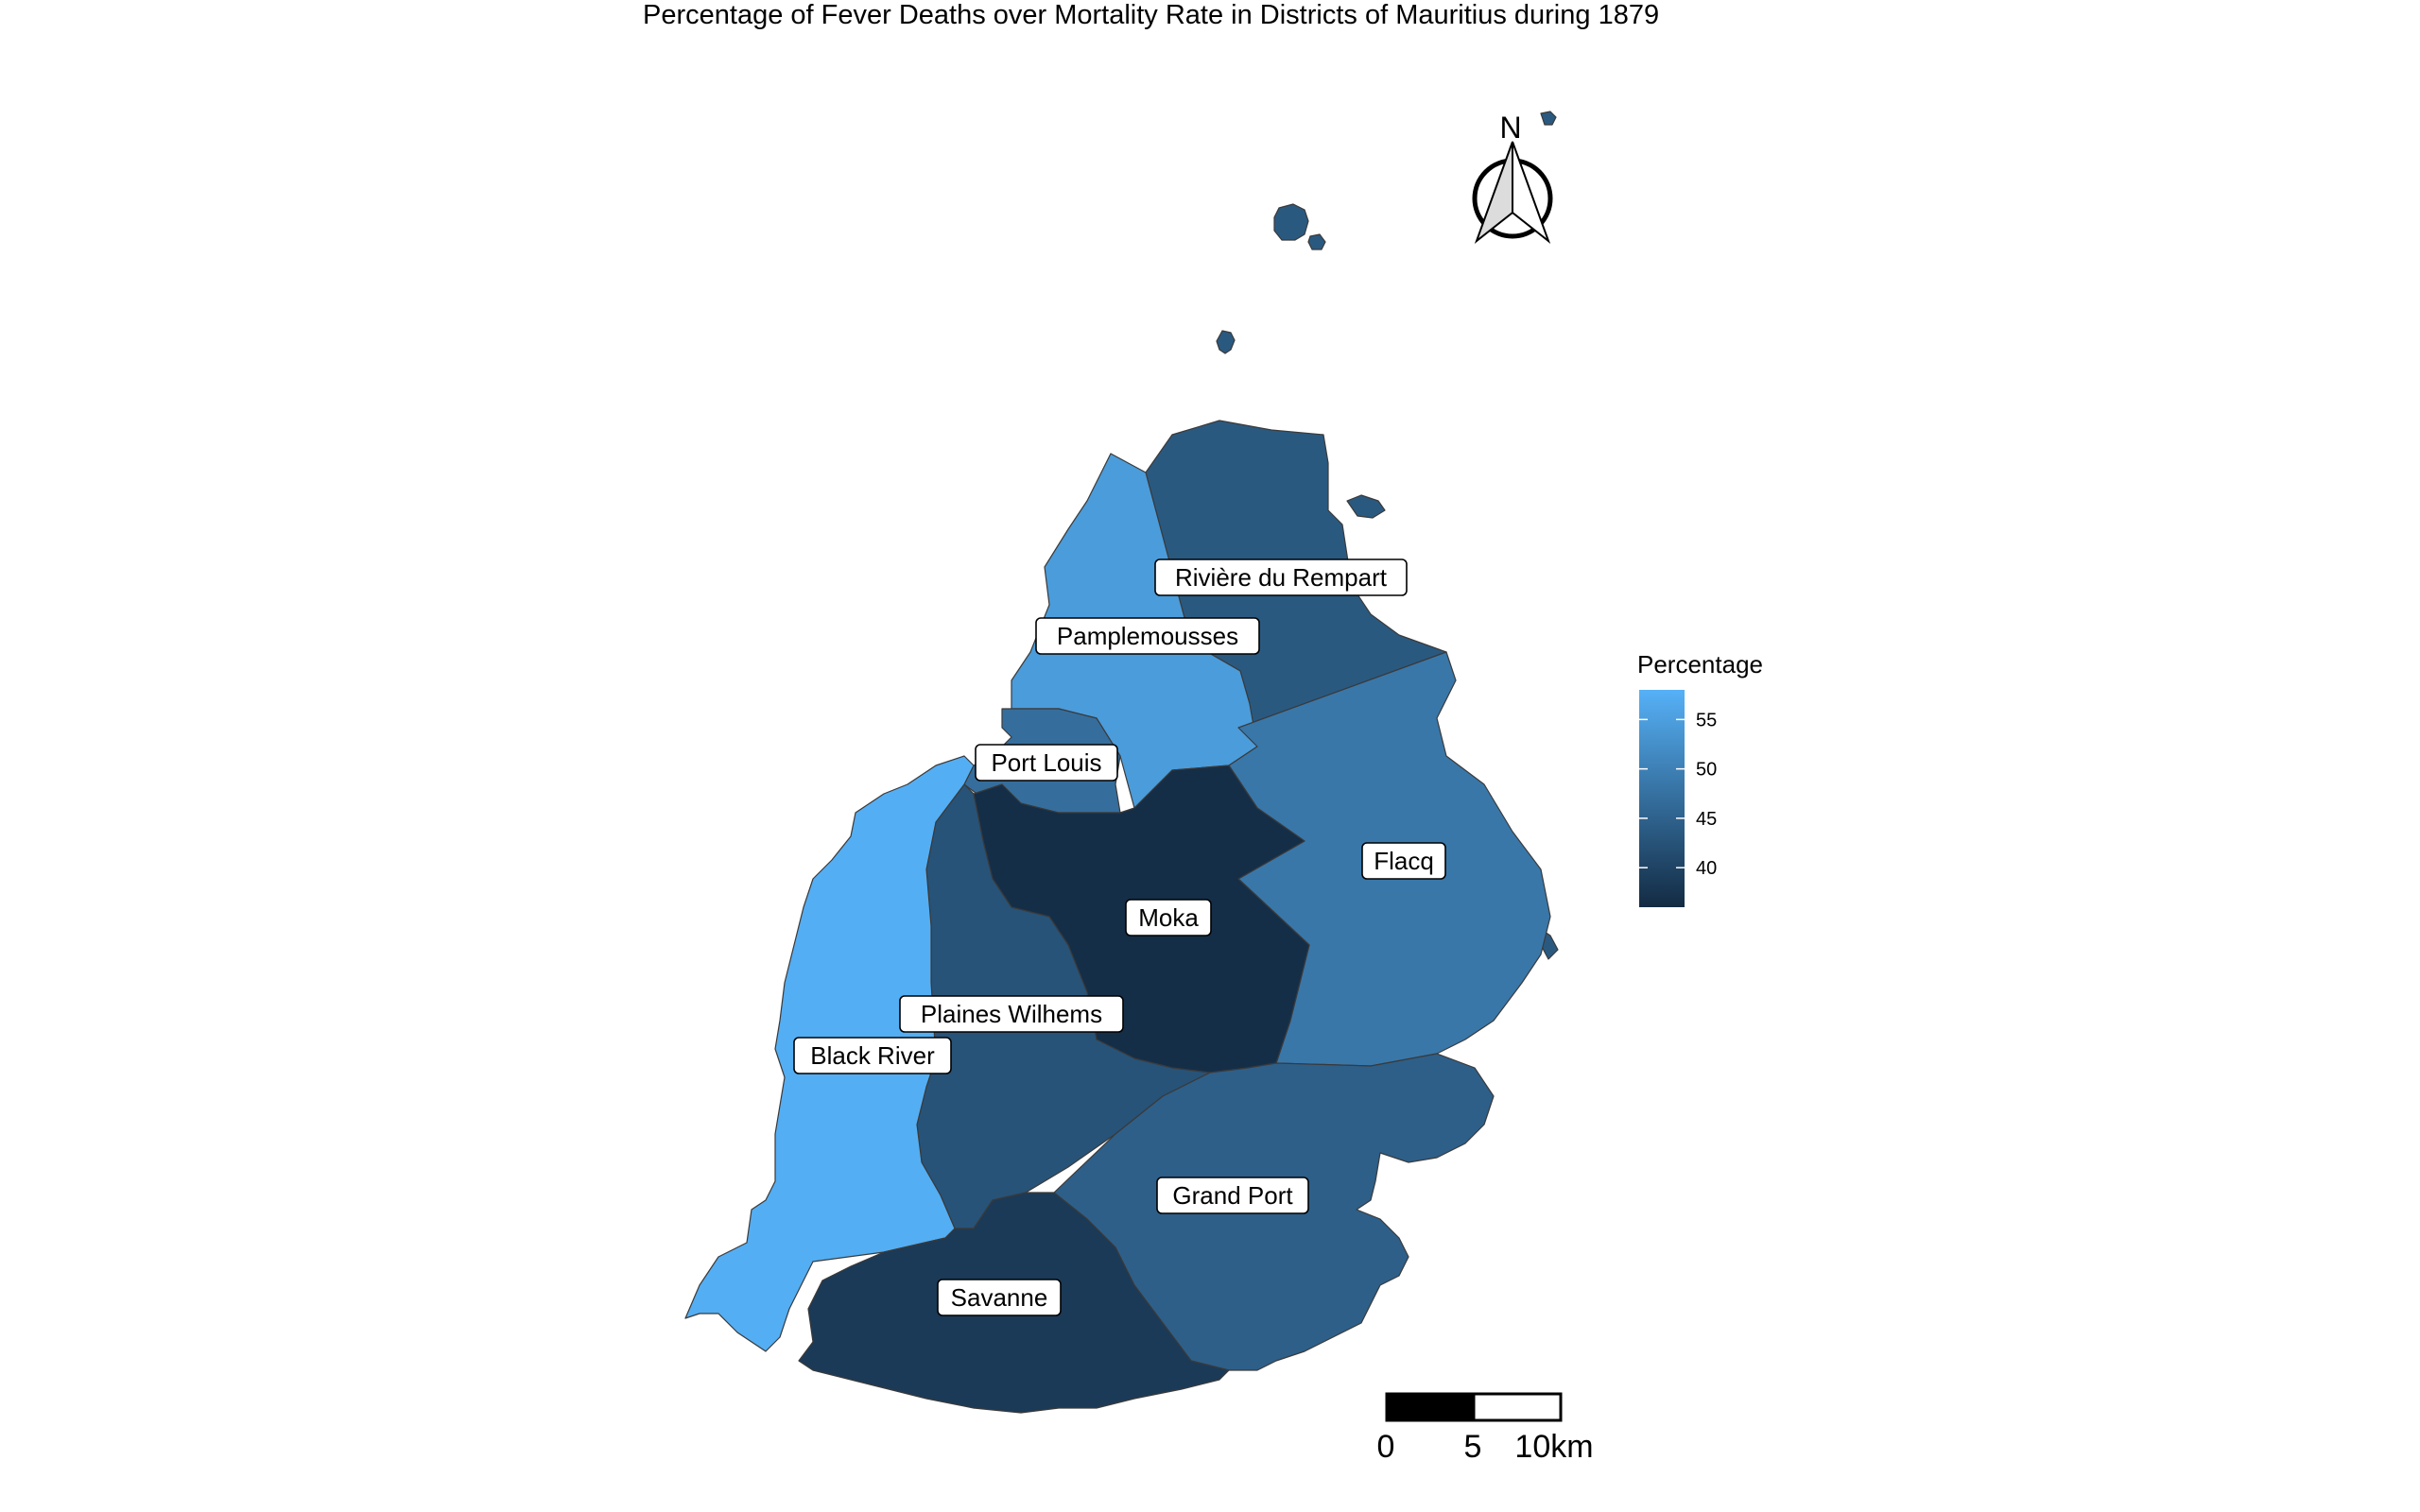 The image size is (2420, 1512). Describe the element at coordinates (1531, 192) in the screenshot. I see `north-arrow-right-half-icon` at that location.